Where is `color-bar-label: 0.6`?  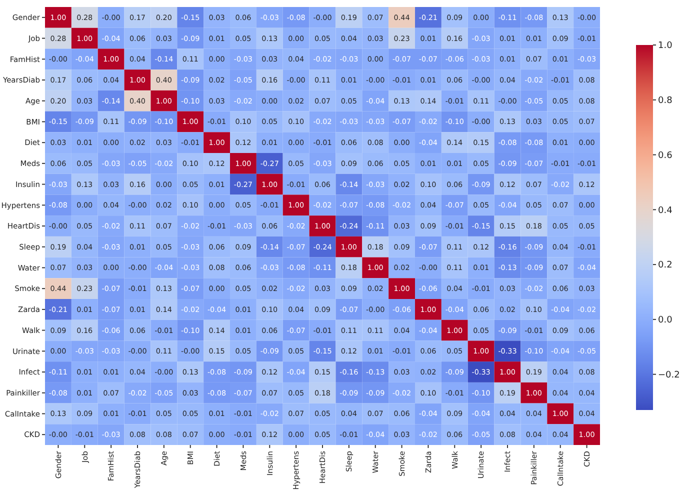 color-bar-label: 0.6 is located at coordinates (665, 155).